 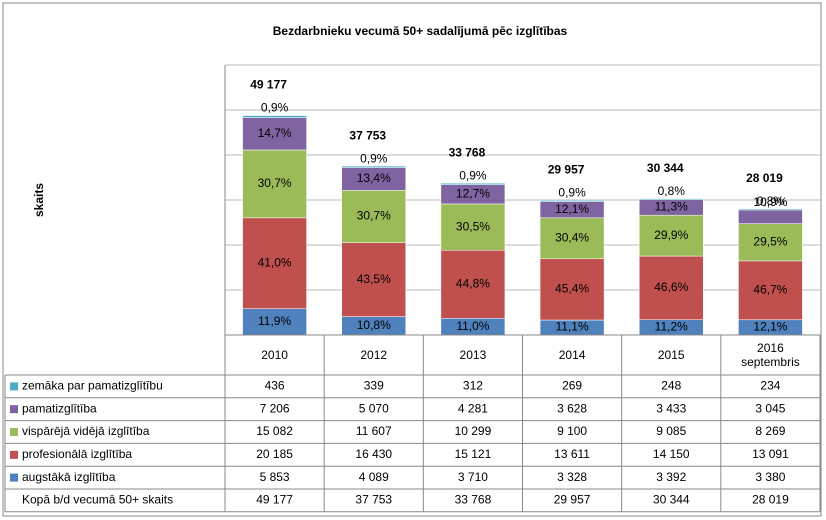 I want to click on percent-label: 14,7%, so click(x=275, y=133).